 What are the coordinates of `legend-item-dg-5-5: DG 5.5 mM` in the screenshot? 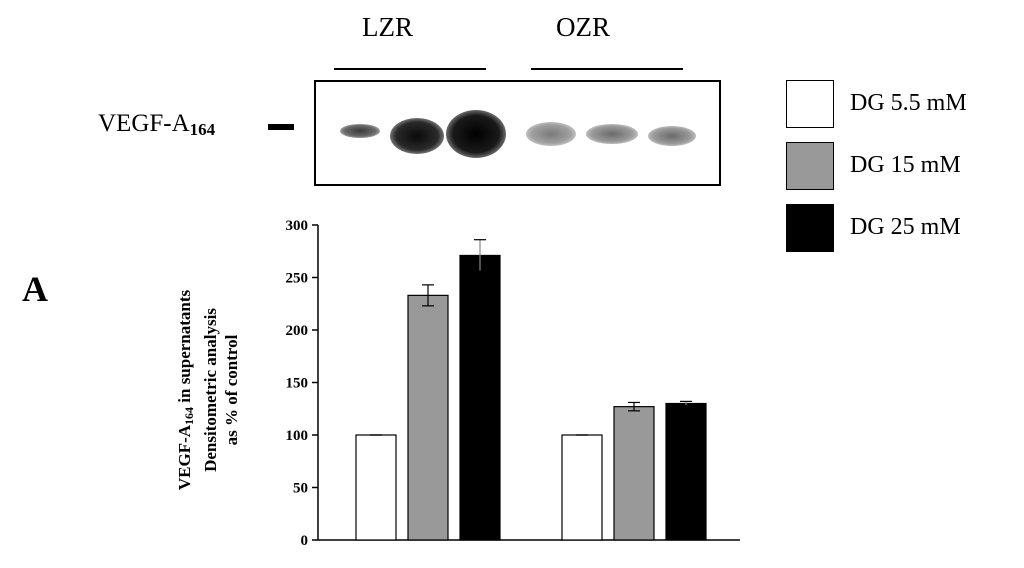 It's located at (896, 106).